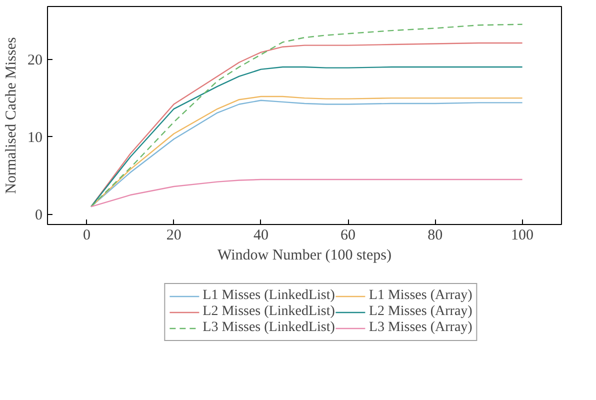 The width and height of the screenshot is (596, 400). What do you see at coordinates (435, 236) in the screenshot?
I see `x-tick-label: 80` at bounding box center [435, 236].